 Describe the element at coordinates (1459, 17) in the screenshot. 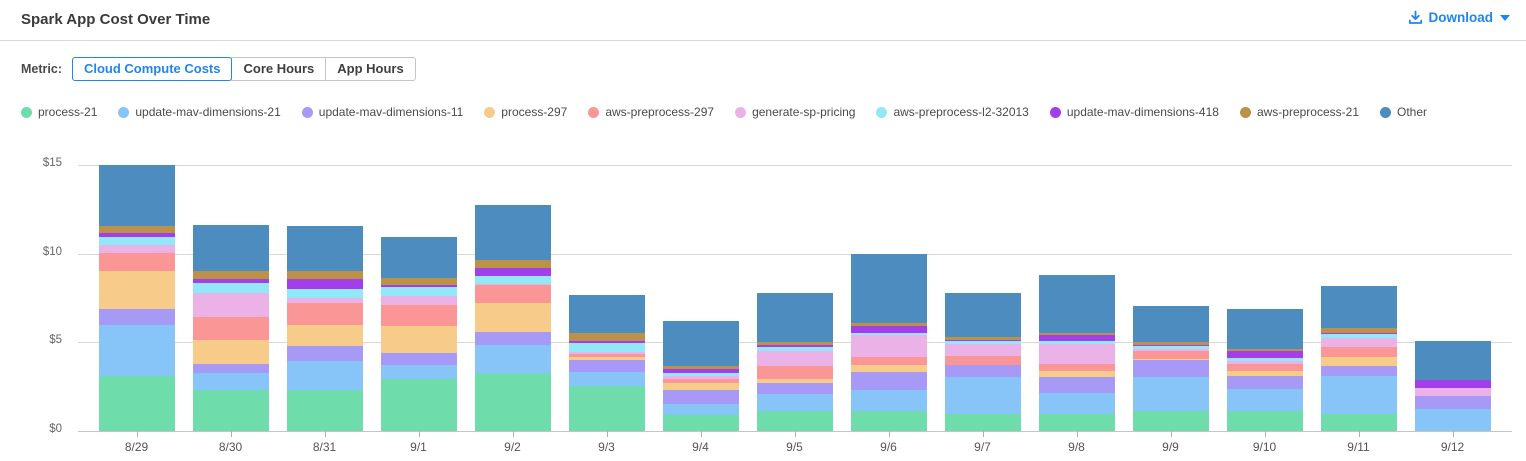

I see `download-button: Download` at that location.